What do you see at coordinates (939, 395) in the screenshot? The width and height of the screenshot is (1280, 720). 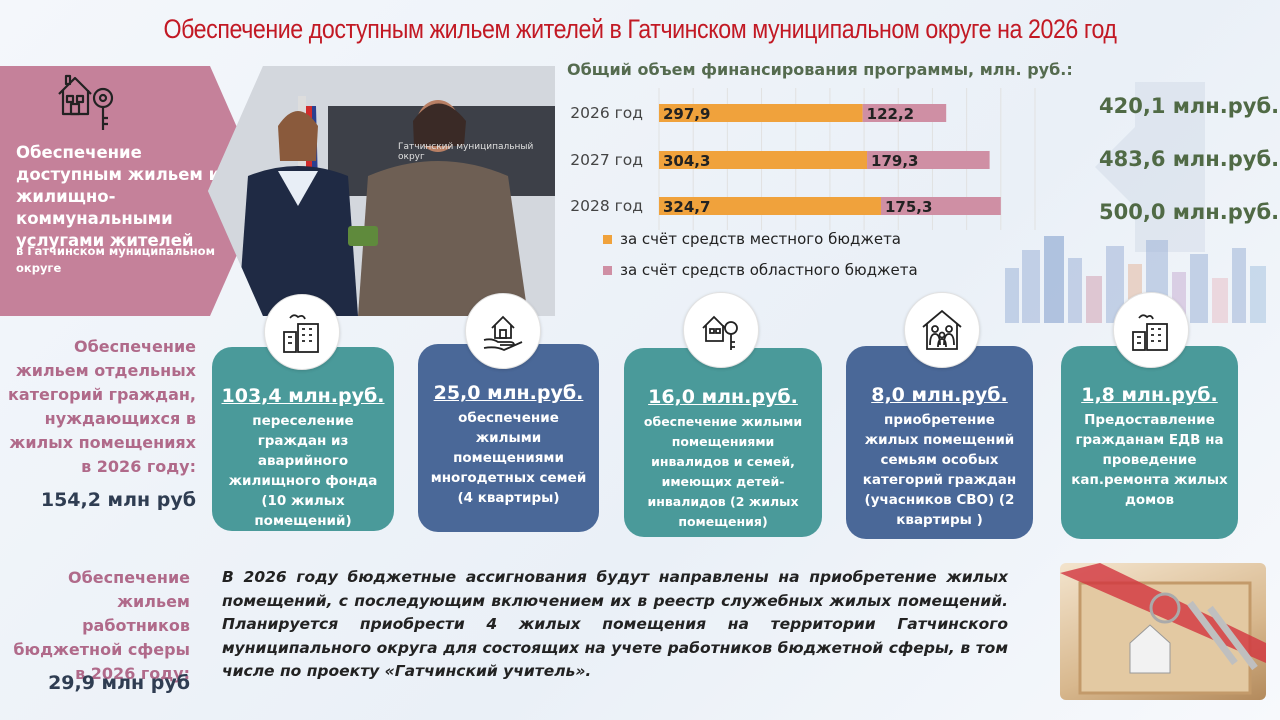 I see `card-amount: 8,0 млн.руб.` at bounding box center [939, 395].